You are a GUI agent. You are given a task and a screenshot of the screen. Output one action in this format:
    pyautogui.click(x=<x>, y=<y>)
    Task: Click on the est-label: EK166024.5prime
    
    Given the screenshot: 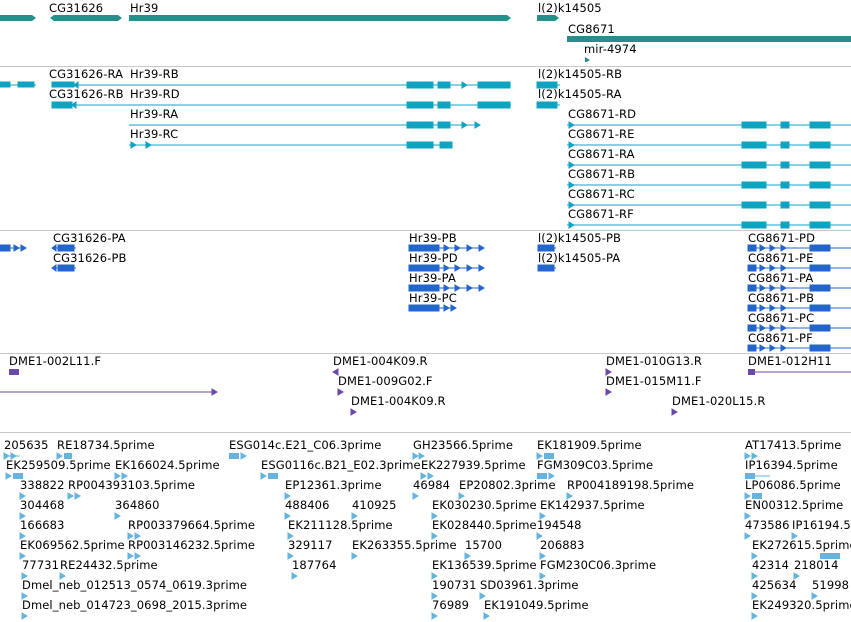 What is the action you would take?
    pyautogui.click(x=167, y=465)
    